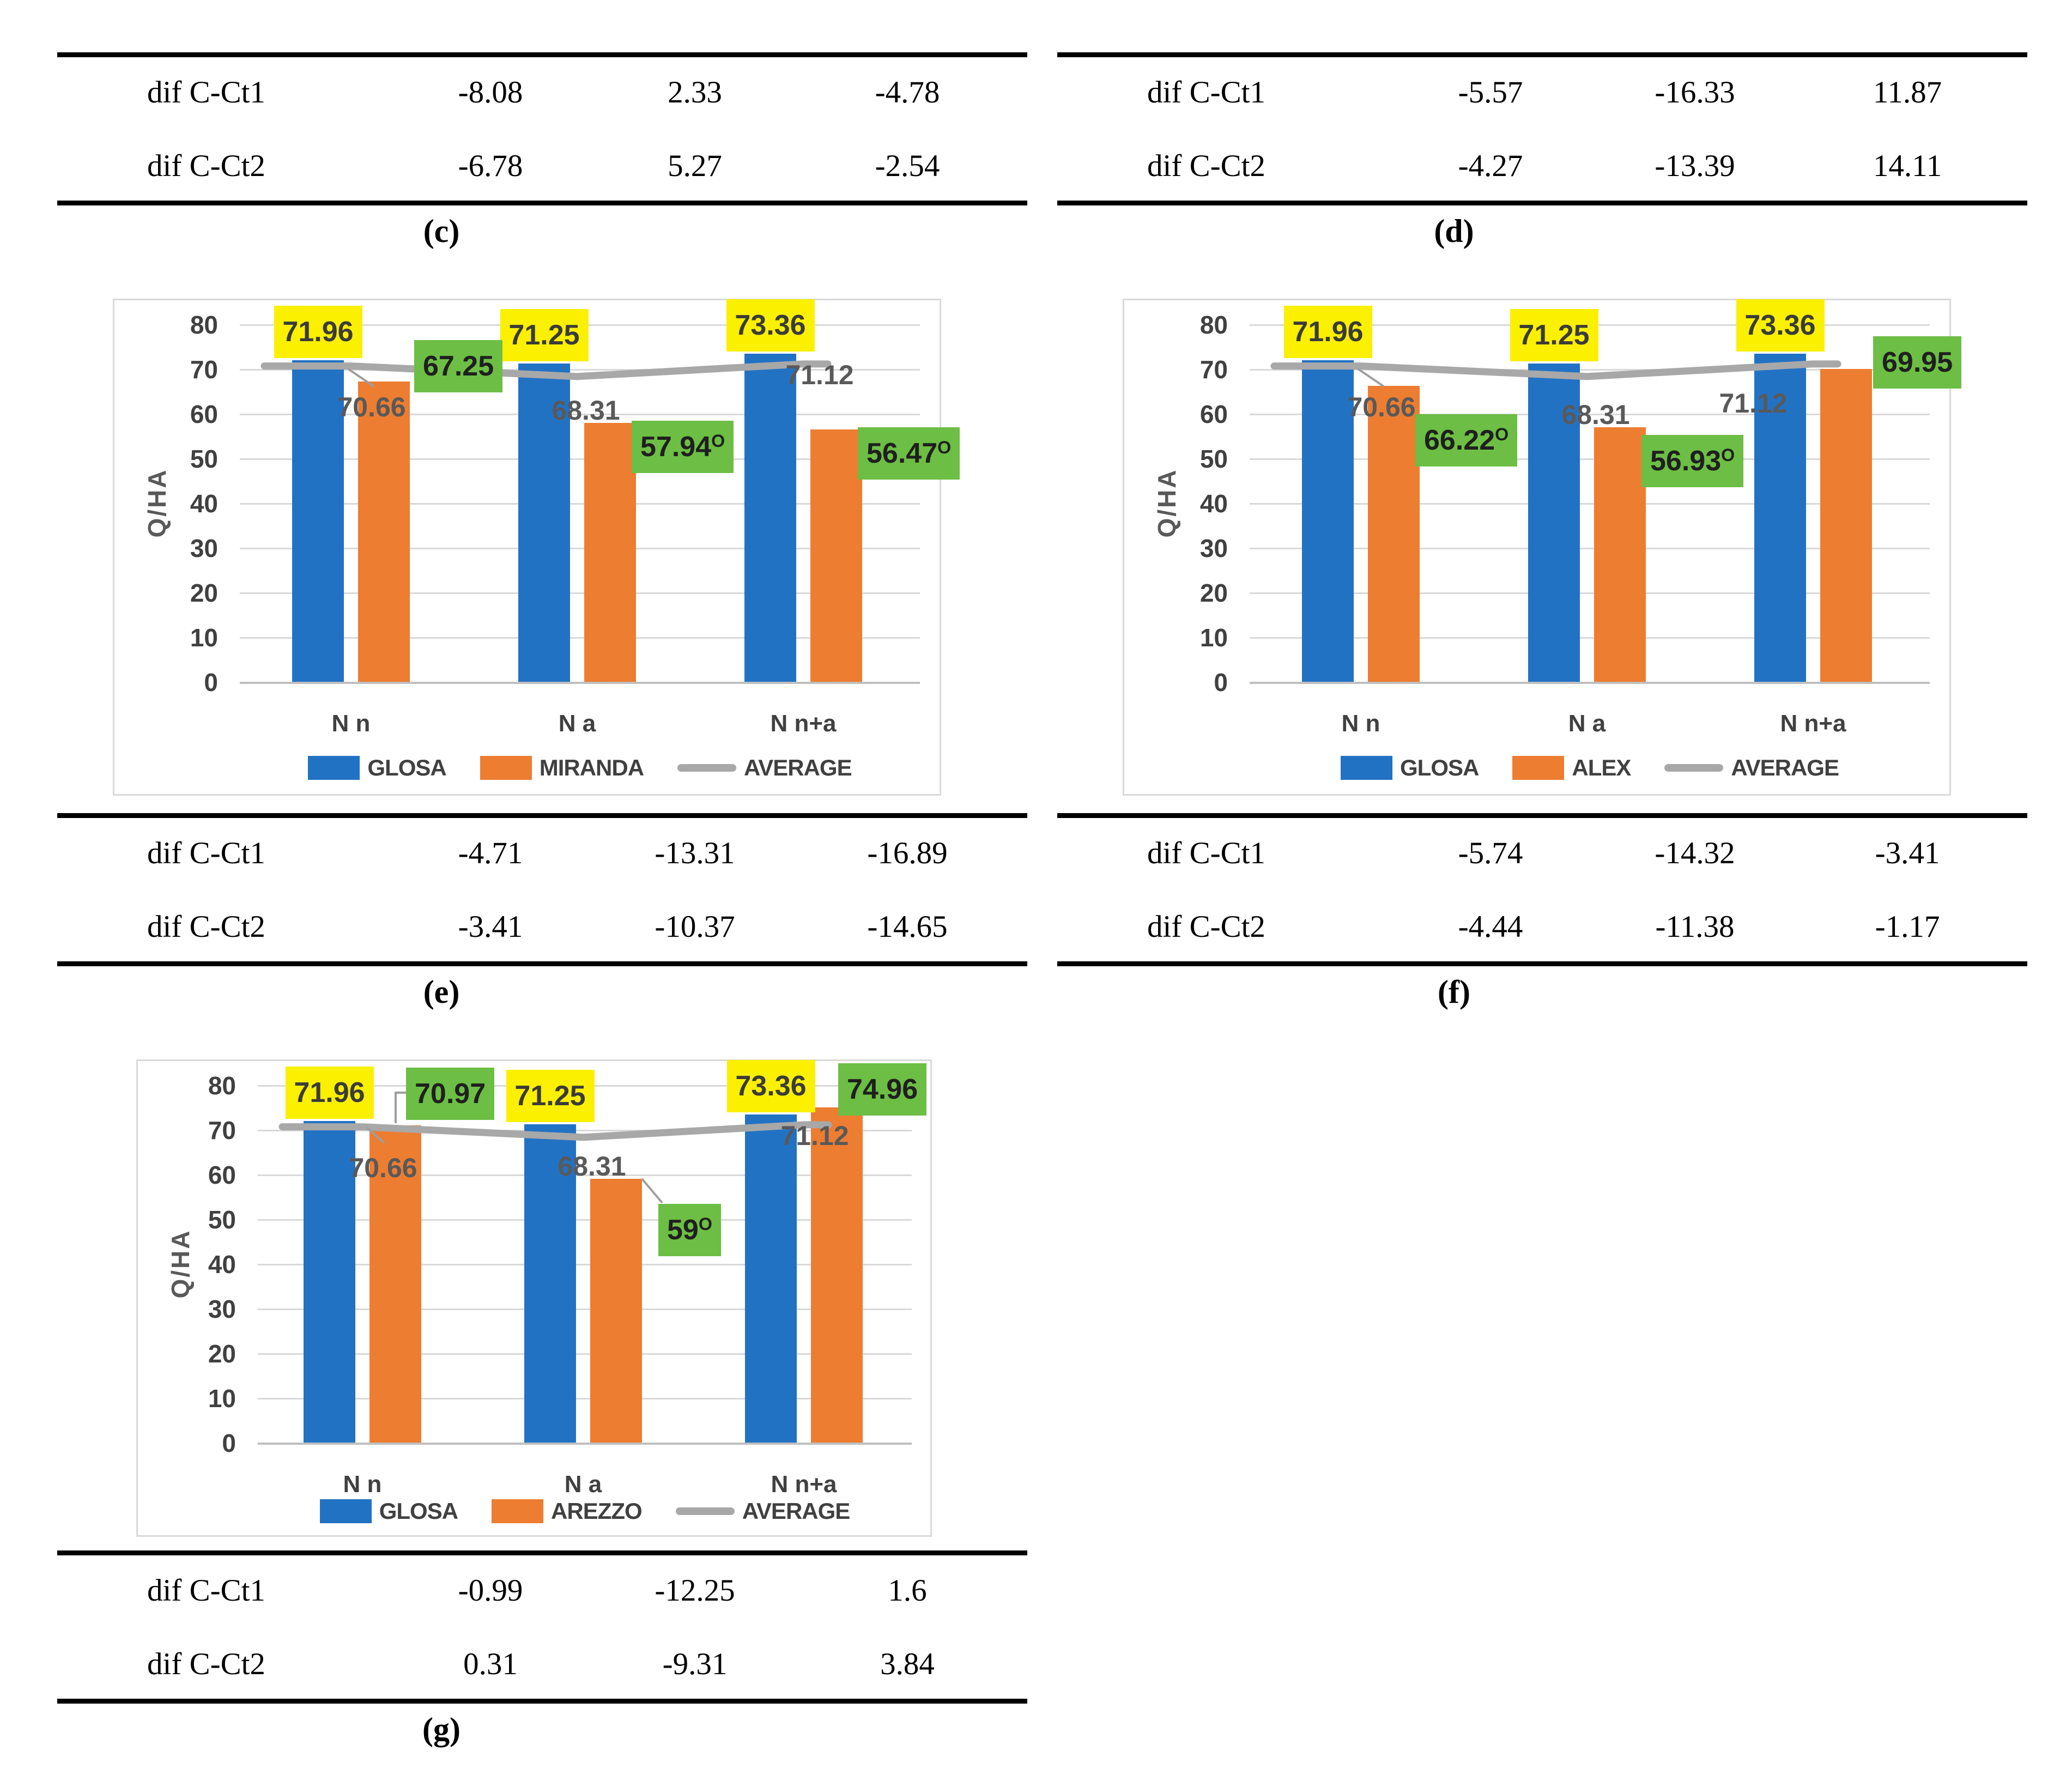 Image resolution: width=2072 pixels, height=1769 pixels. I want to click on table-cell-value: 5.27, so click(695, 166).